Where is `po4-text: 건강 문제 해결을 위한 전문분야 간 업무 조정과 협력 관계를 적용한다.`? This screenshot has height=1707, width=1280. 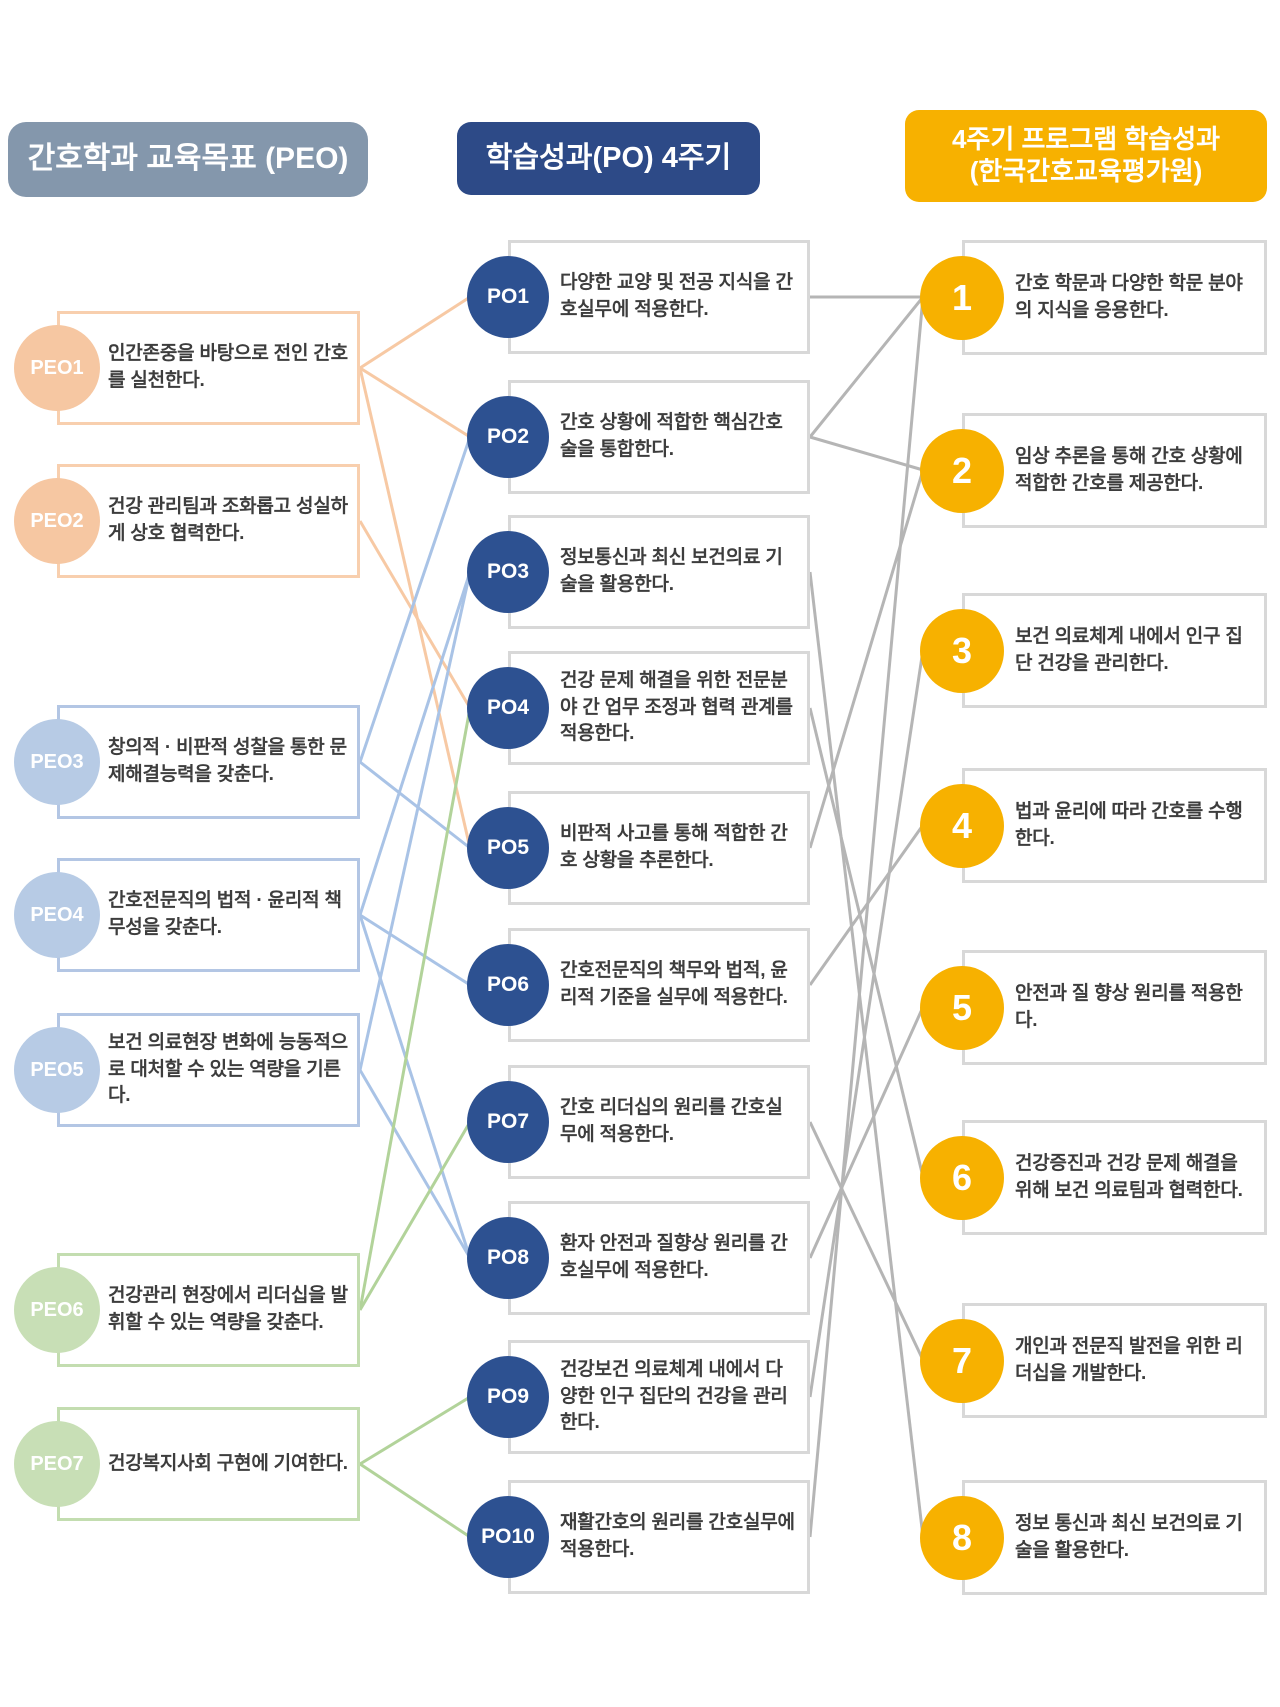
po4-text: 건강 문제 해결을 위한 전문분야 간 업무 조정과 협력 관계를 적용한다. is located at coordinates (676, 707).